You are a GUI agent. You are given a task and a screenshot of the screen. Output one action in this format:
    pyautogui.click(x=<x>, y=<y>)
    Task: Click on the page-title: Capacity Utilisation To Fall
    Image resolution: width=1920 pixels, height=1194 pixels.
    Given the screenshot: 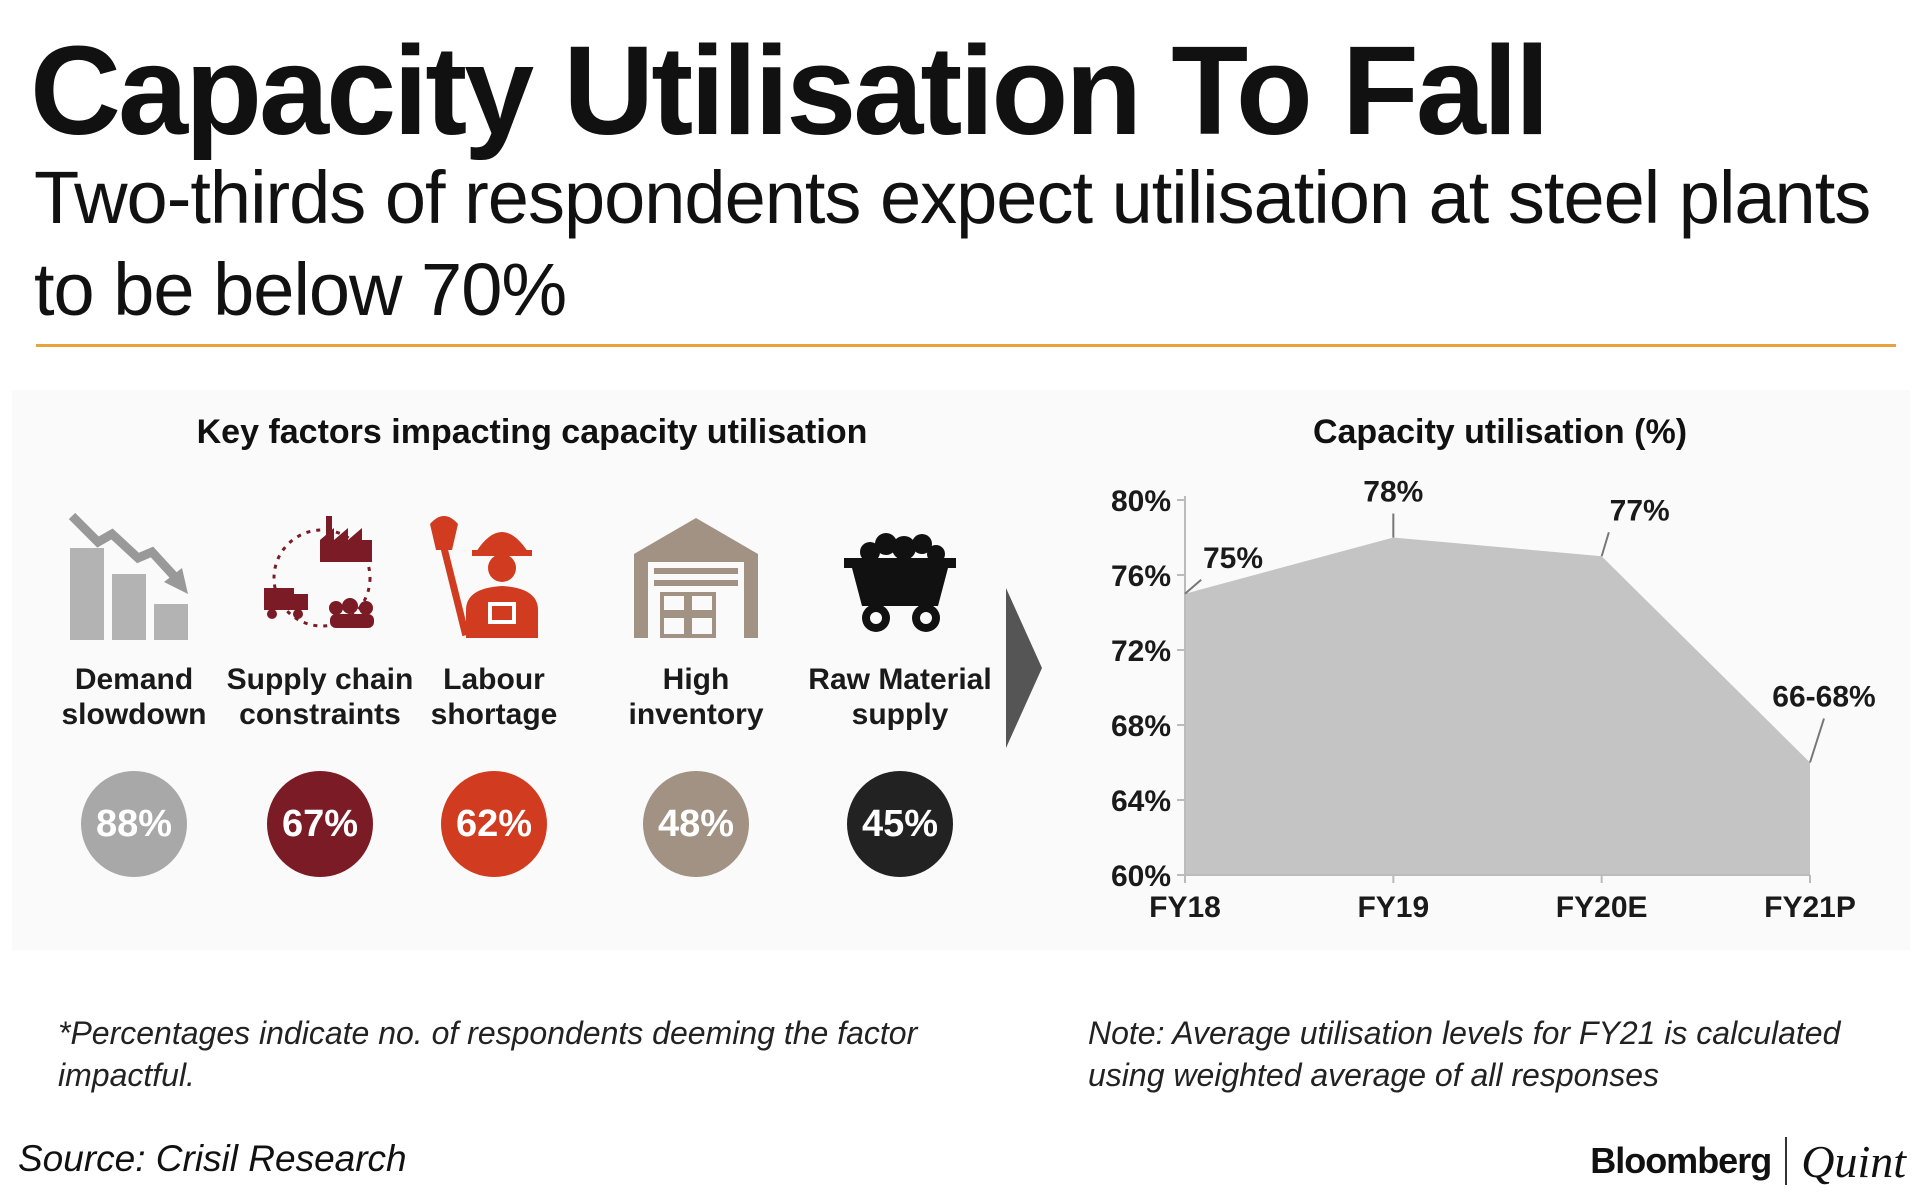 What is the action you would take?
    pyautogui.click(x=790, y=90)
    